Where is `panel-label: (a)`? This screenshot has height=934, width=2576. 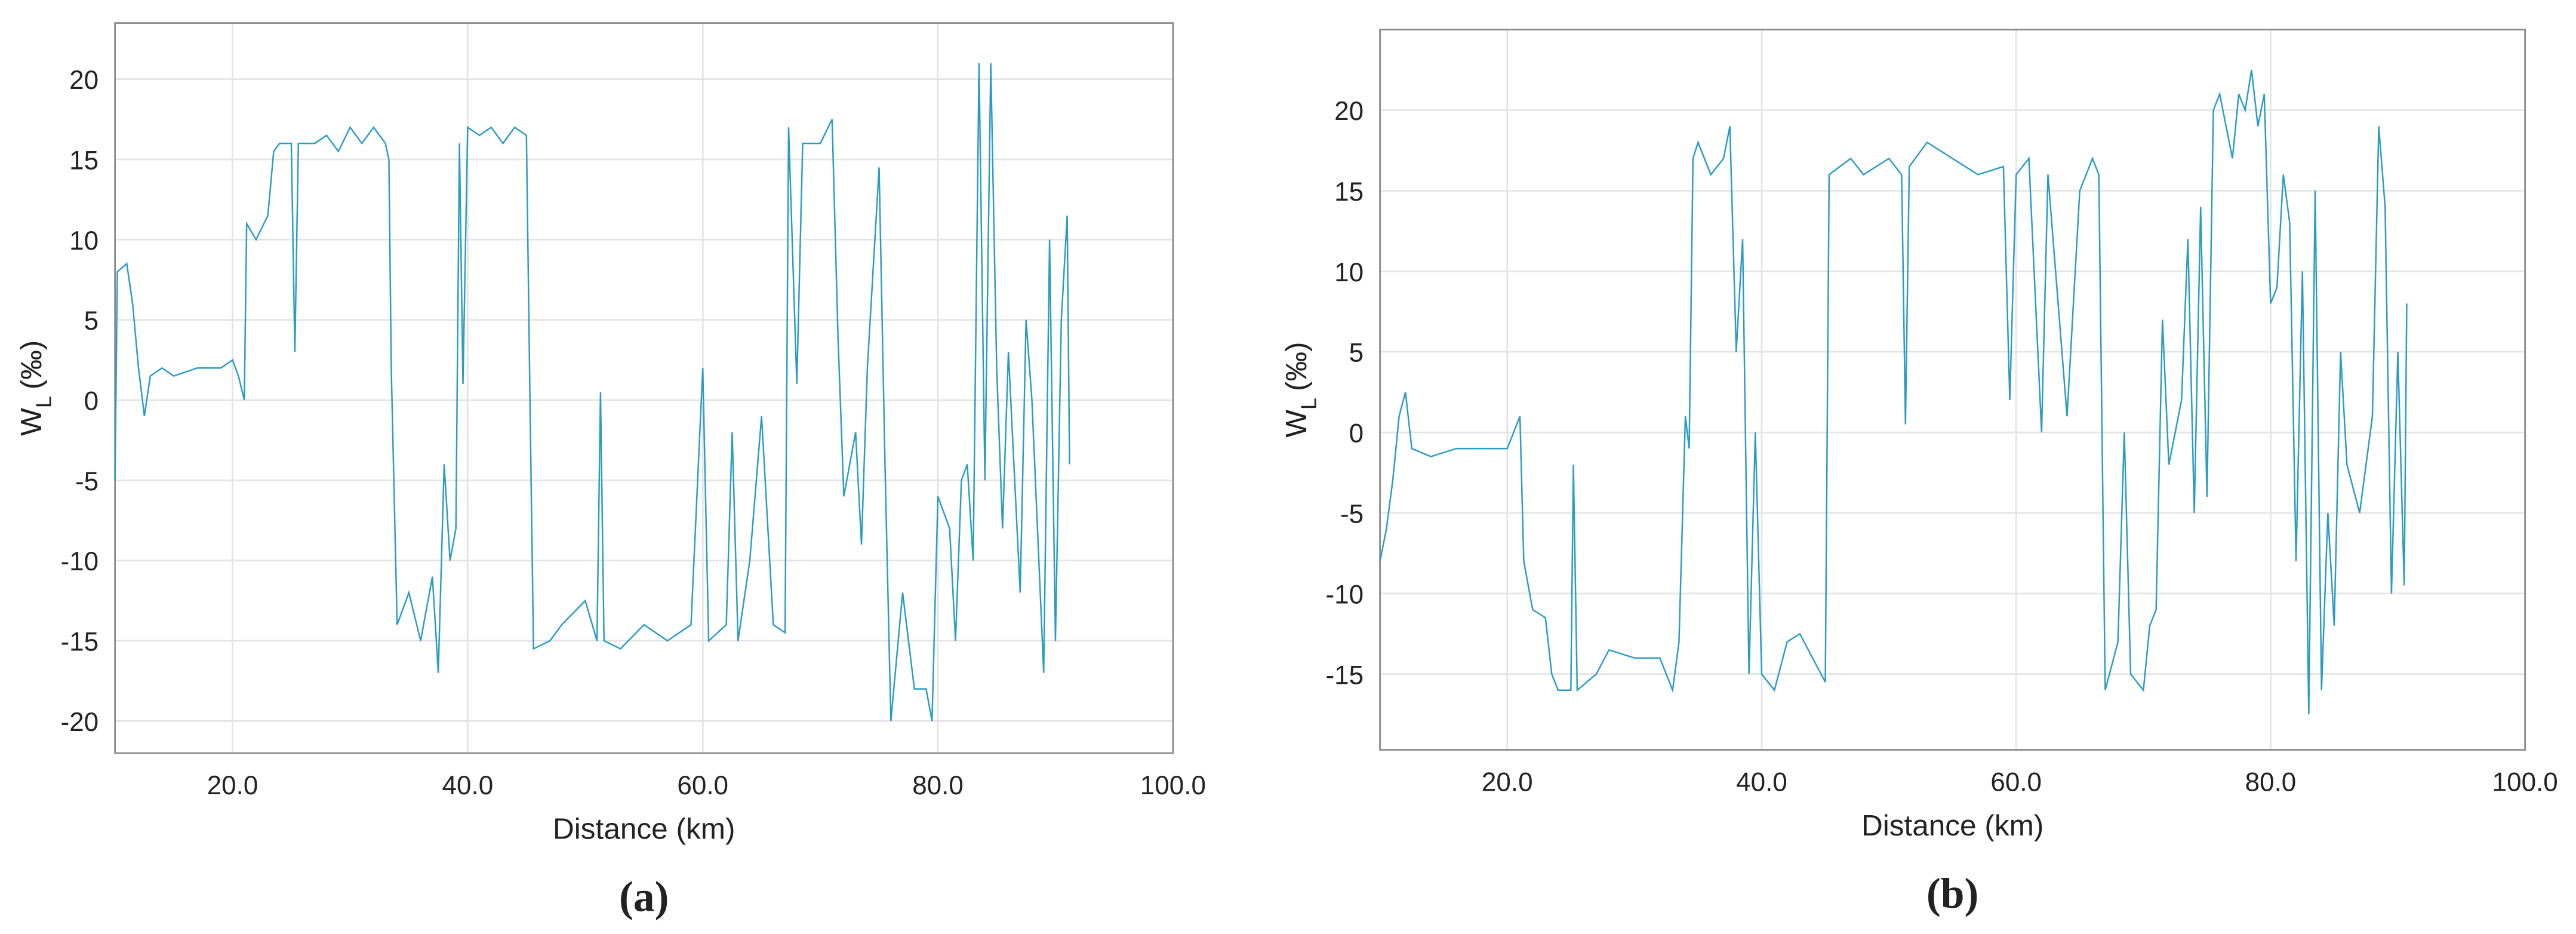 panel-label: (a) is located at coordinates (644, 896).